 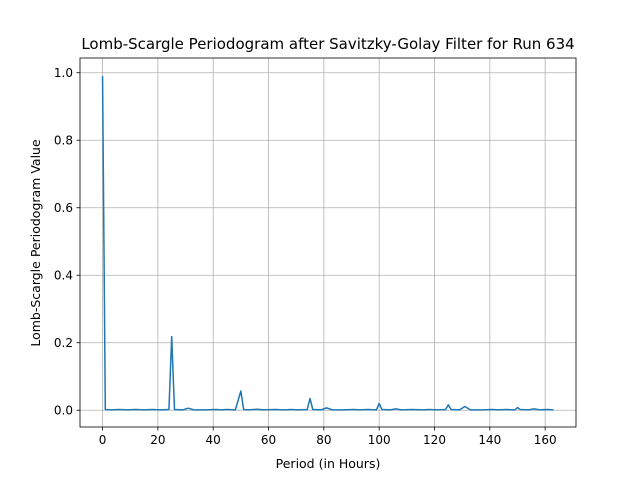 What do you see at coordinates (63, 411) in the screenshot?
I see `y-tick-label: 0.0` at bounding box center [63, 411].